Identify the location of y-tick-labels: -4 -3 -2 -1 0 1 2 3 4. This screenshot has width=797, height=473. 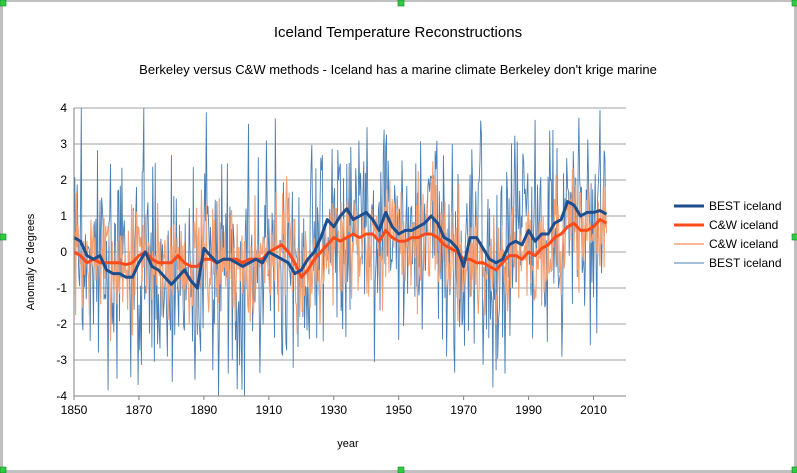
(61, 252).